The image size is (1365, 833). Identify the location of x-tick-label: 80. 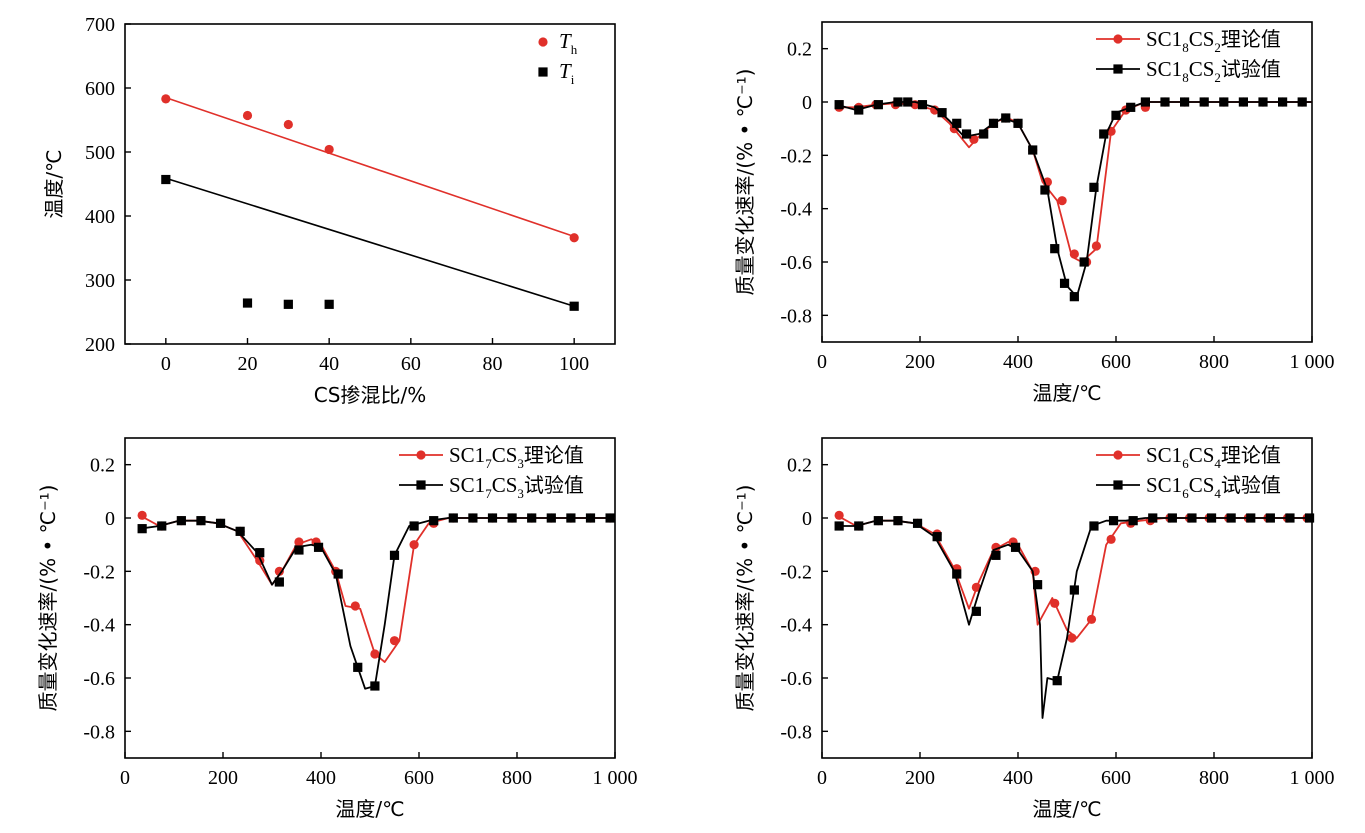
(493, 364).